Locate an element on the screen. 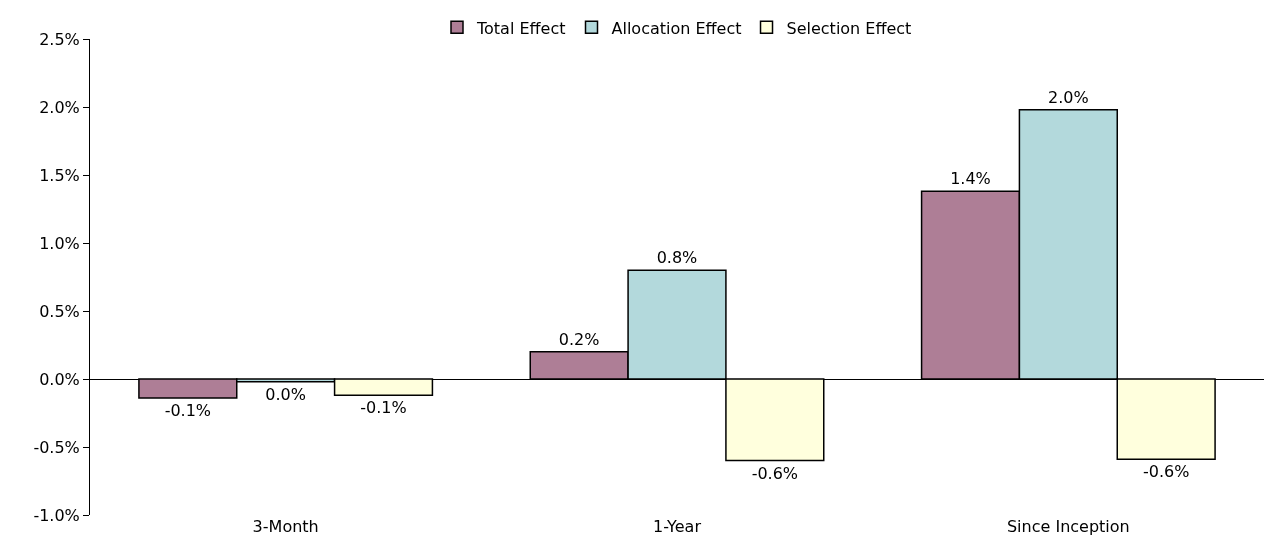  y-tick-label: 2.0% is located at coordinates (59, 107).